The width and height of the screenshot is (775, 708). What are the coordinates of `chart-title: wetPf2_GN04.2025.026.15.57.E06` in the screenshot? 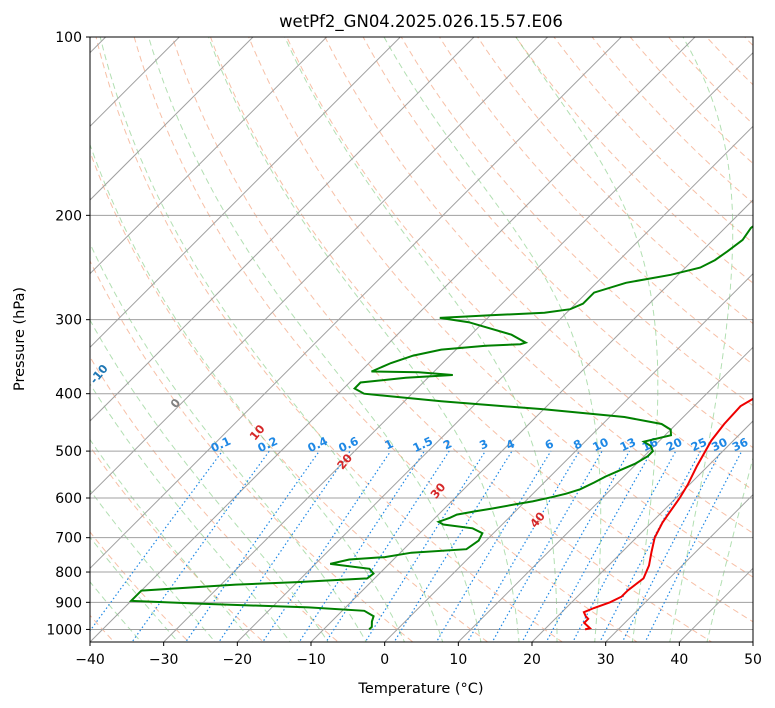 It's located at (421, 22).